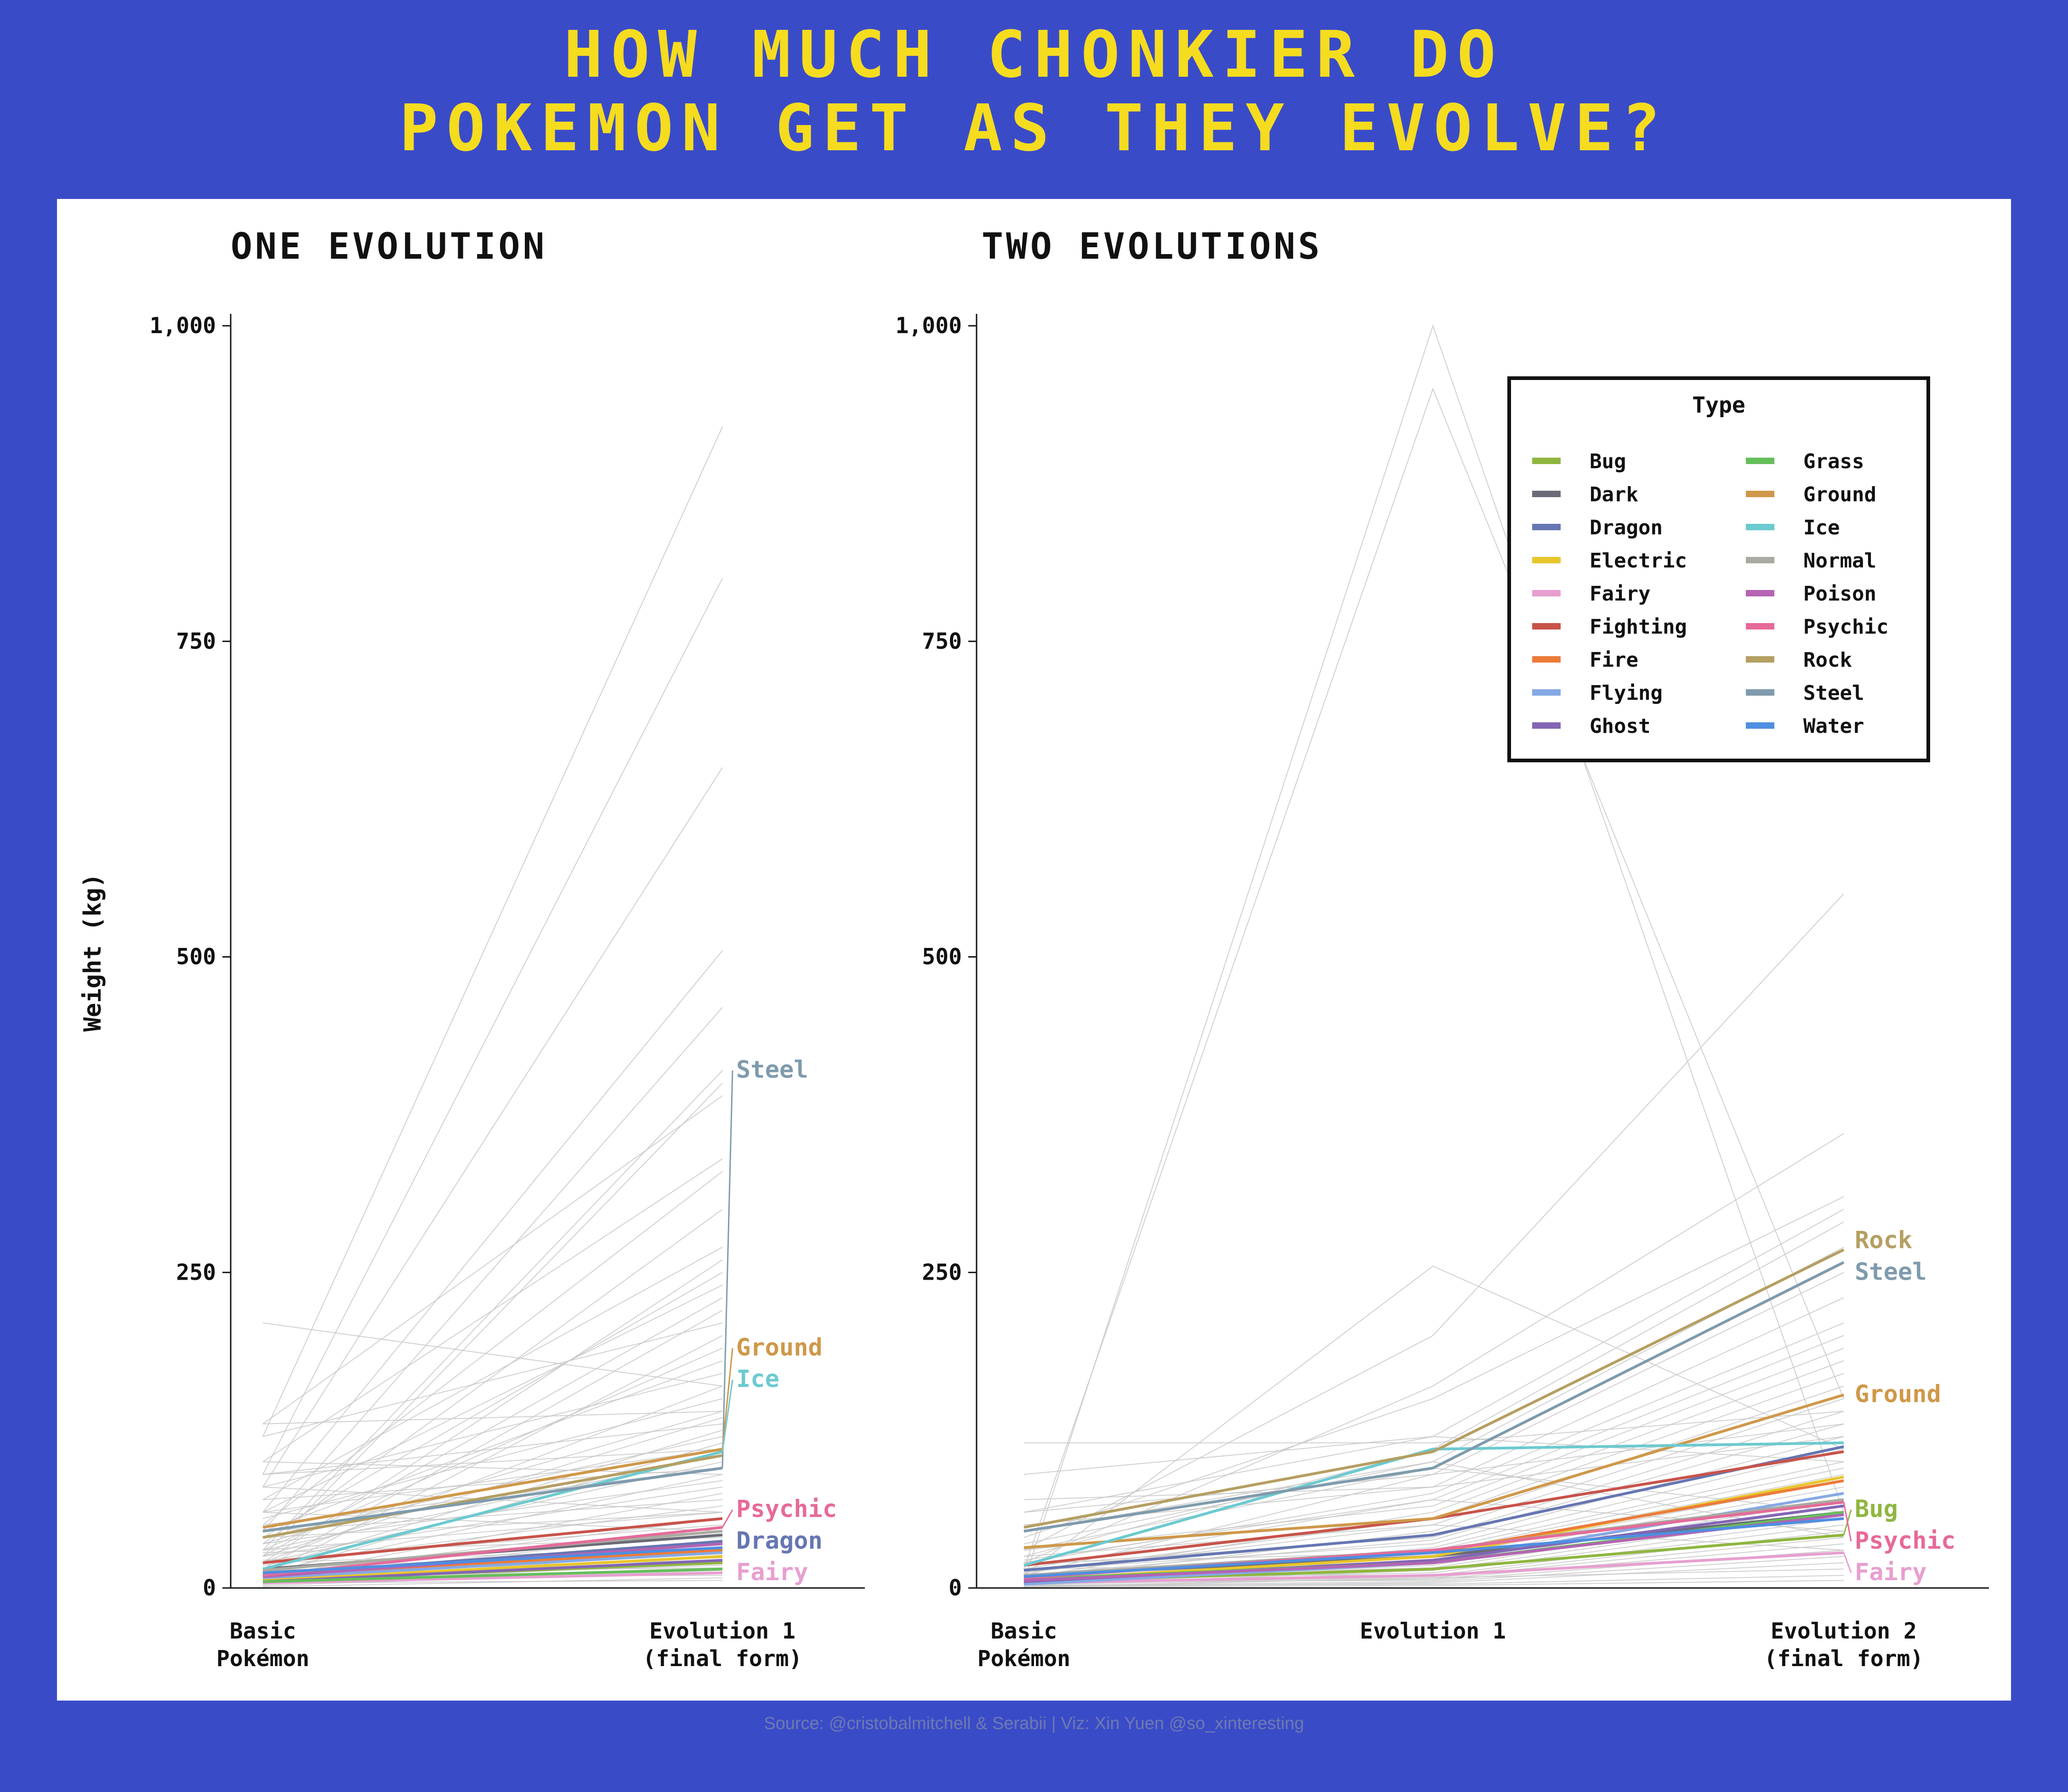  Describe the element at coordinates (1620, 726) in the screenshot. I see `legend-label-ghost: Ghost` at that location.